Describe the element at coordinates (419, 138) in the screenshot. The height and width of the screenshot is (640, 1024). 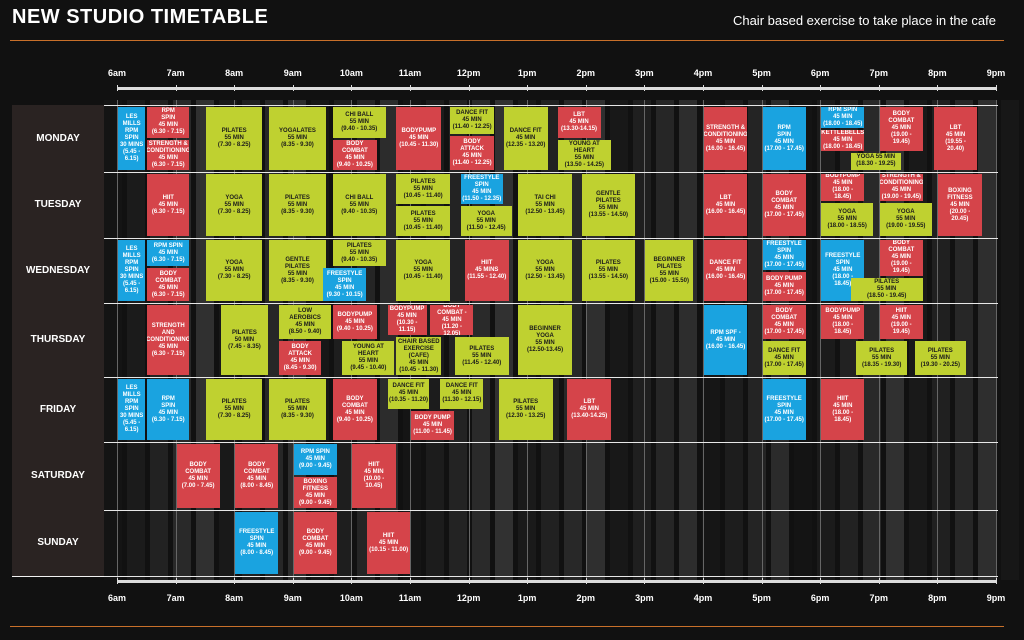
I see `class-block: BODYPUMP 45 MIN (10.45 - 11.30)` at that location.